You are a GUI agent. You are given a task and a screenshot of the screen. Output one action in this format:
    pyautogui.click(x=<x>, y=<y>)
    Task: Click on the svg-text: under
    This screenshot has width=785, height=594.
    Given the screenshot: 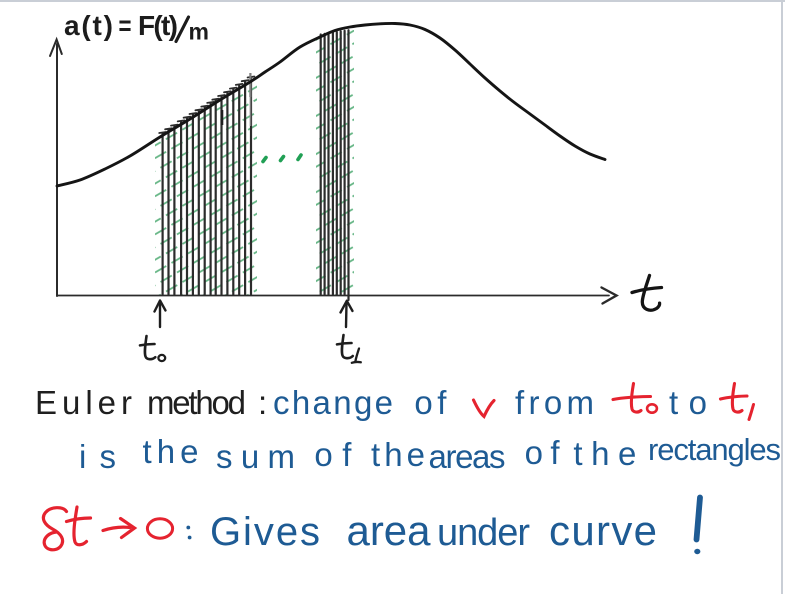 What is the action you would take?
    pyautogui.click(x=483, y=533)
    